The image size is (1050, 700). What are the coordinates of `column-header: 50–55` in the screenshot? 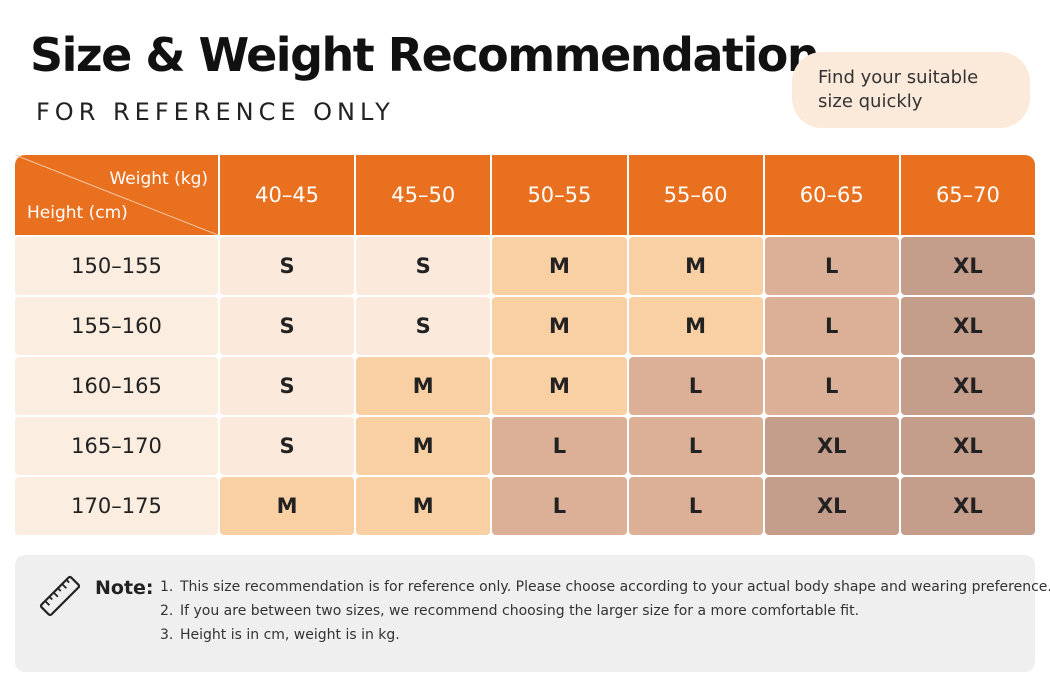 It's located at (559, 195).